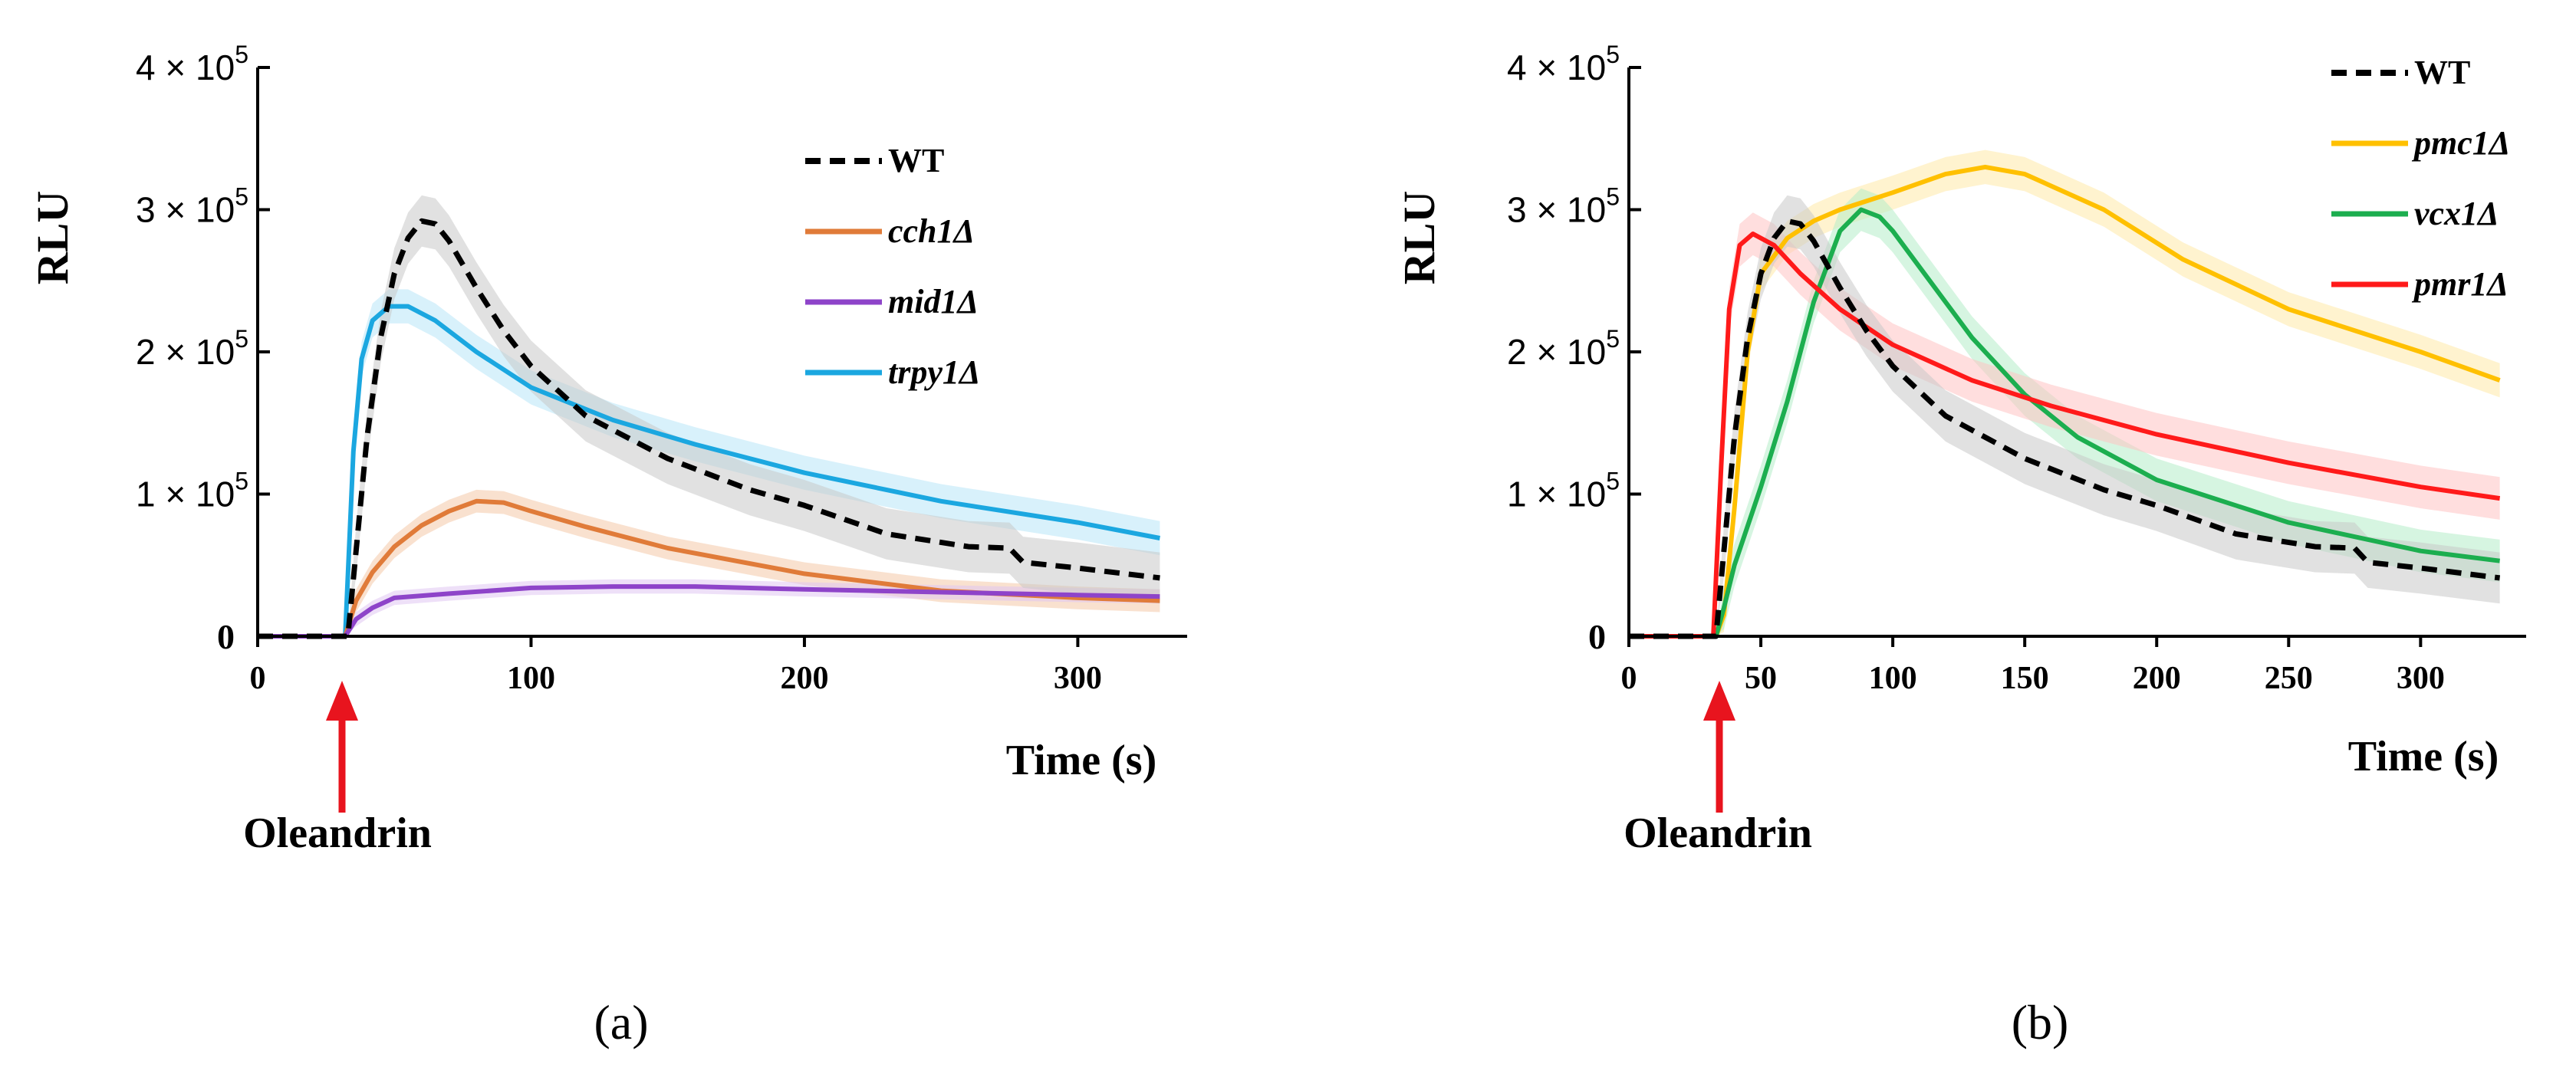 The image size is (2576, 1074). I want to click on panel-b-y-tick-label: 2 × 10⁵, so click(1563, 348).